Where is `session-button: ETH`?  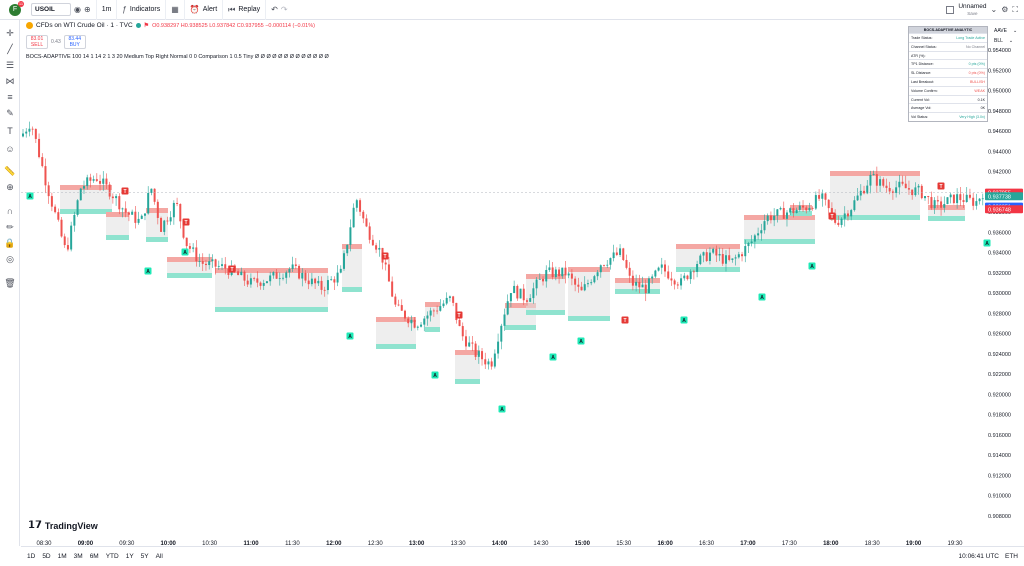
session-button: ETH is located at coordinates (1011, 556).